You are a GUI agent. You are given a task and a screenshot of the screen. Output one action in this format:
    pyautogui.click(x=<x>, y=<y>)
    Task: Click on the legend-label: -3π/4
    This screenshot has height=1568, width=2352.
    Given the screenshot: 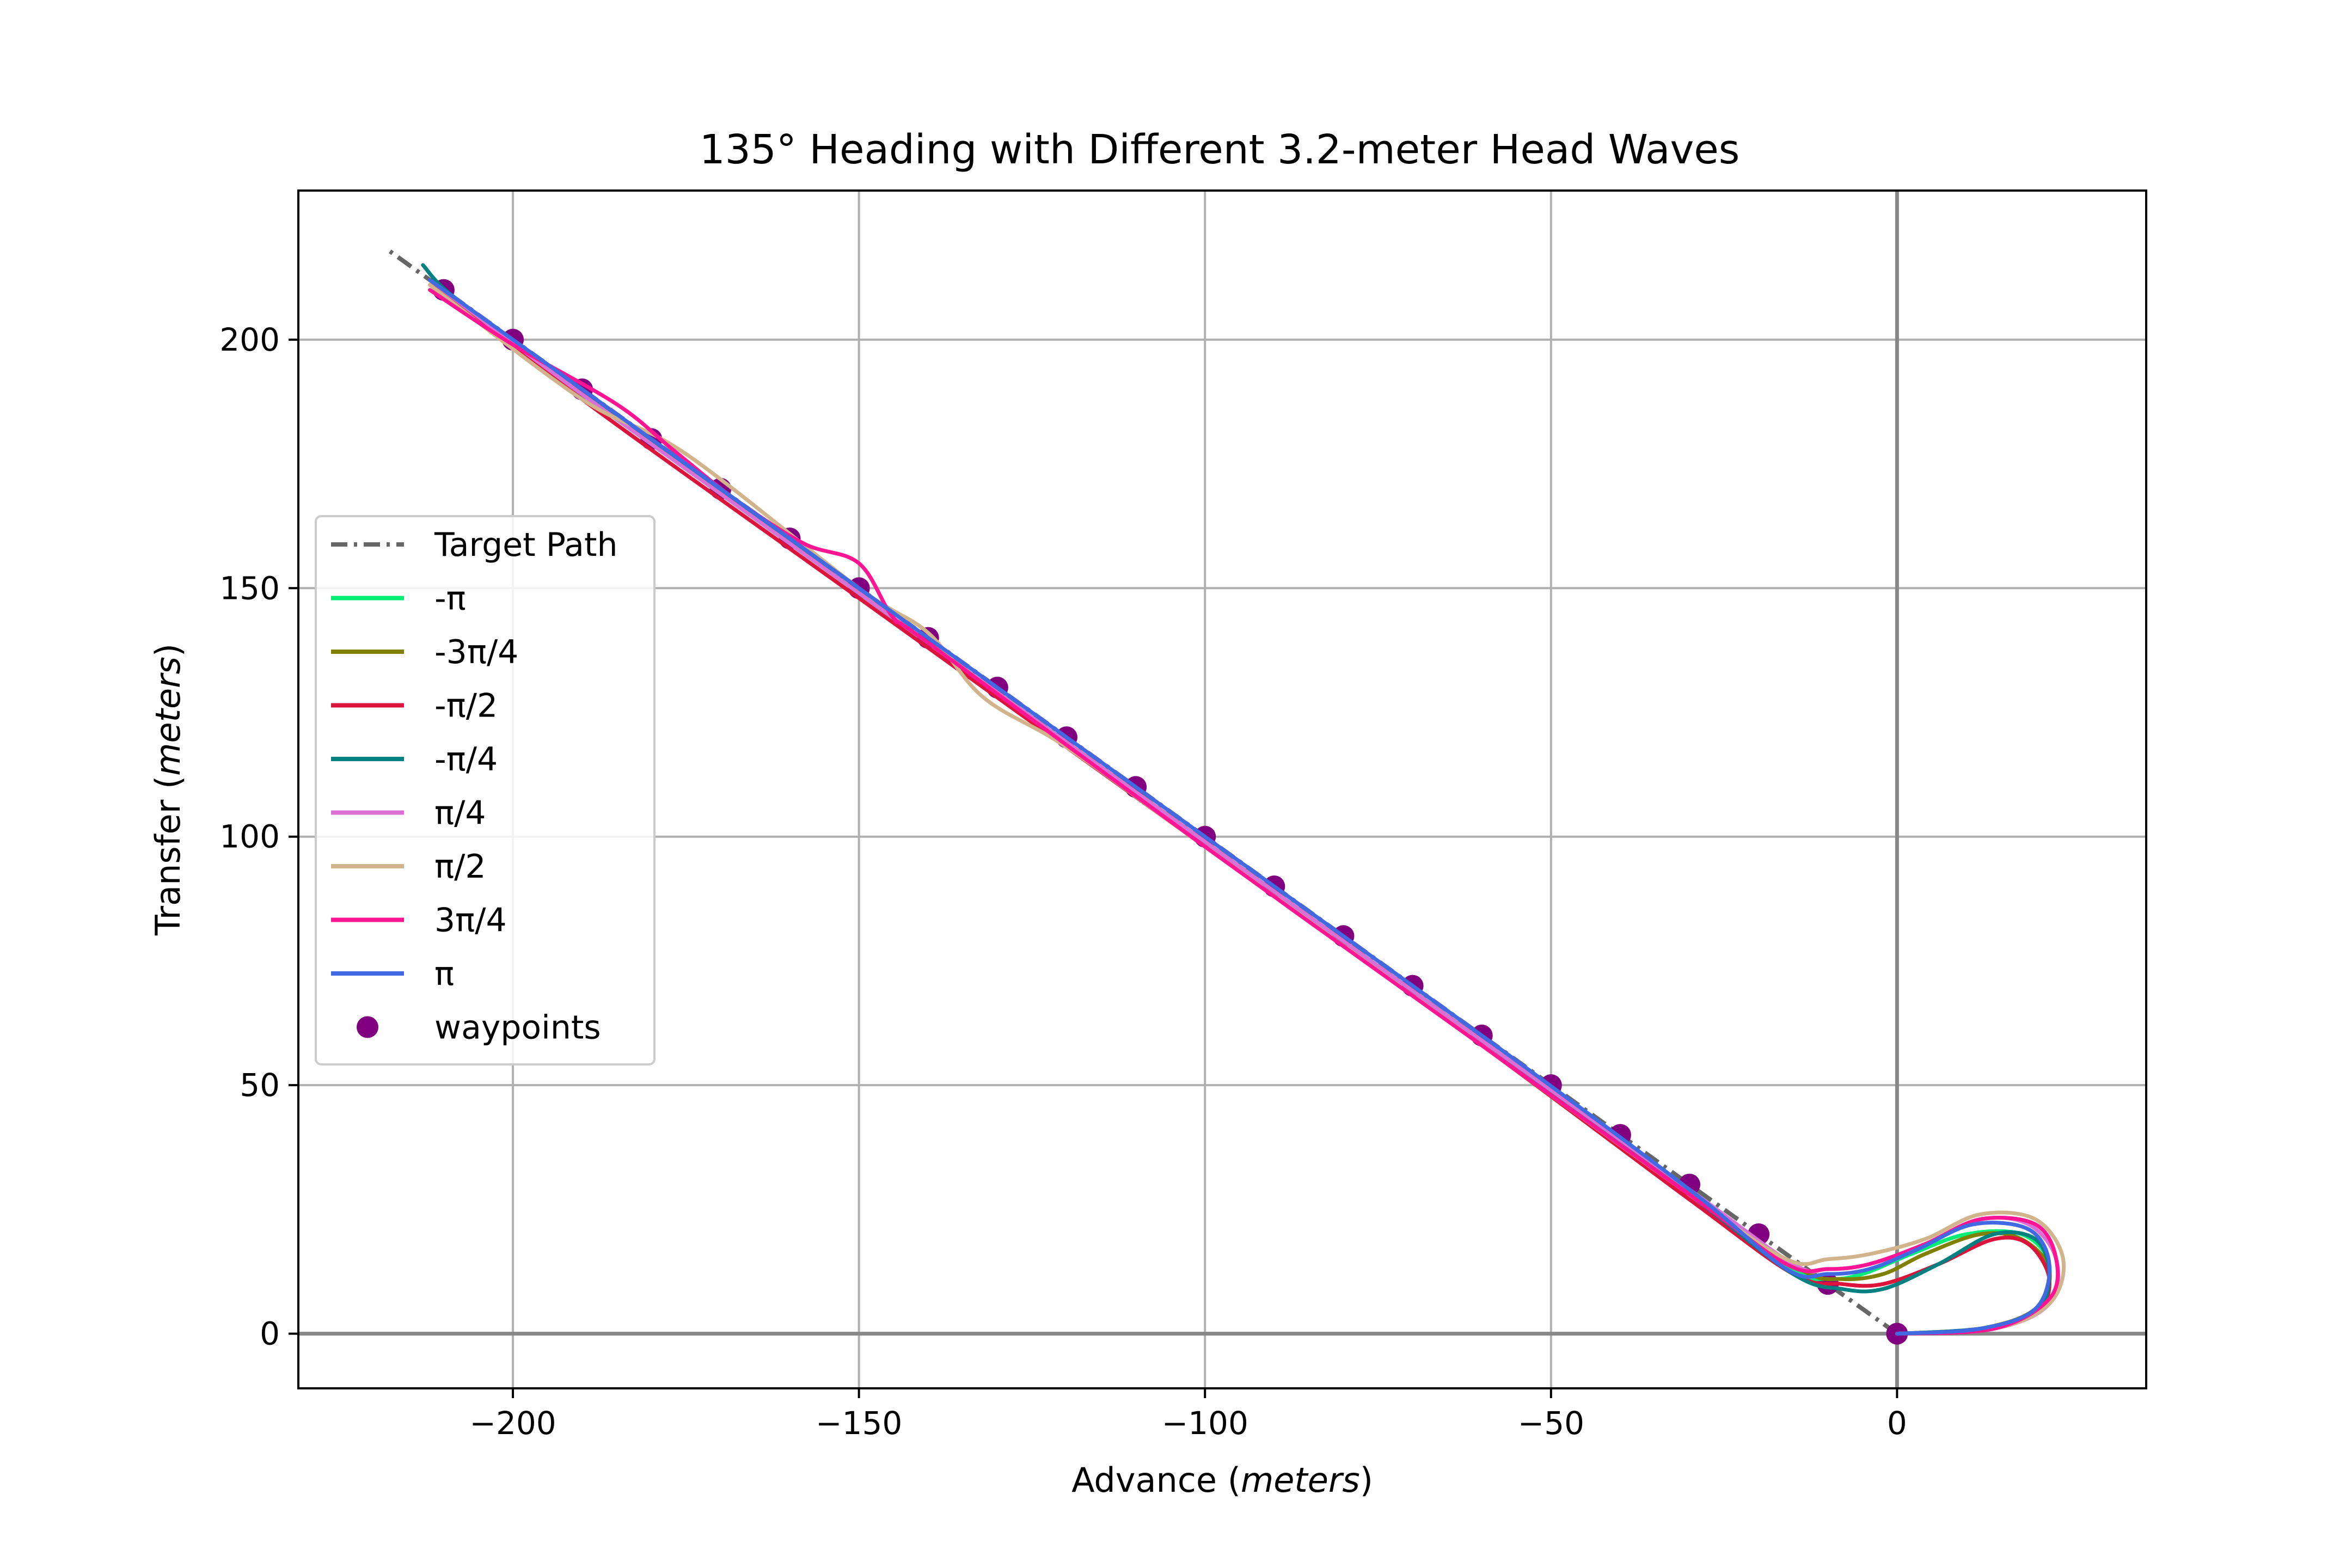 What is the action you would take?
    pyautogui.click(x=476, y=652)
    